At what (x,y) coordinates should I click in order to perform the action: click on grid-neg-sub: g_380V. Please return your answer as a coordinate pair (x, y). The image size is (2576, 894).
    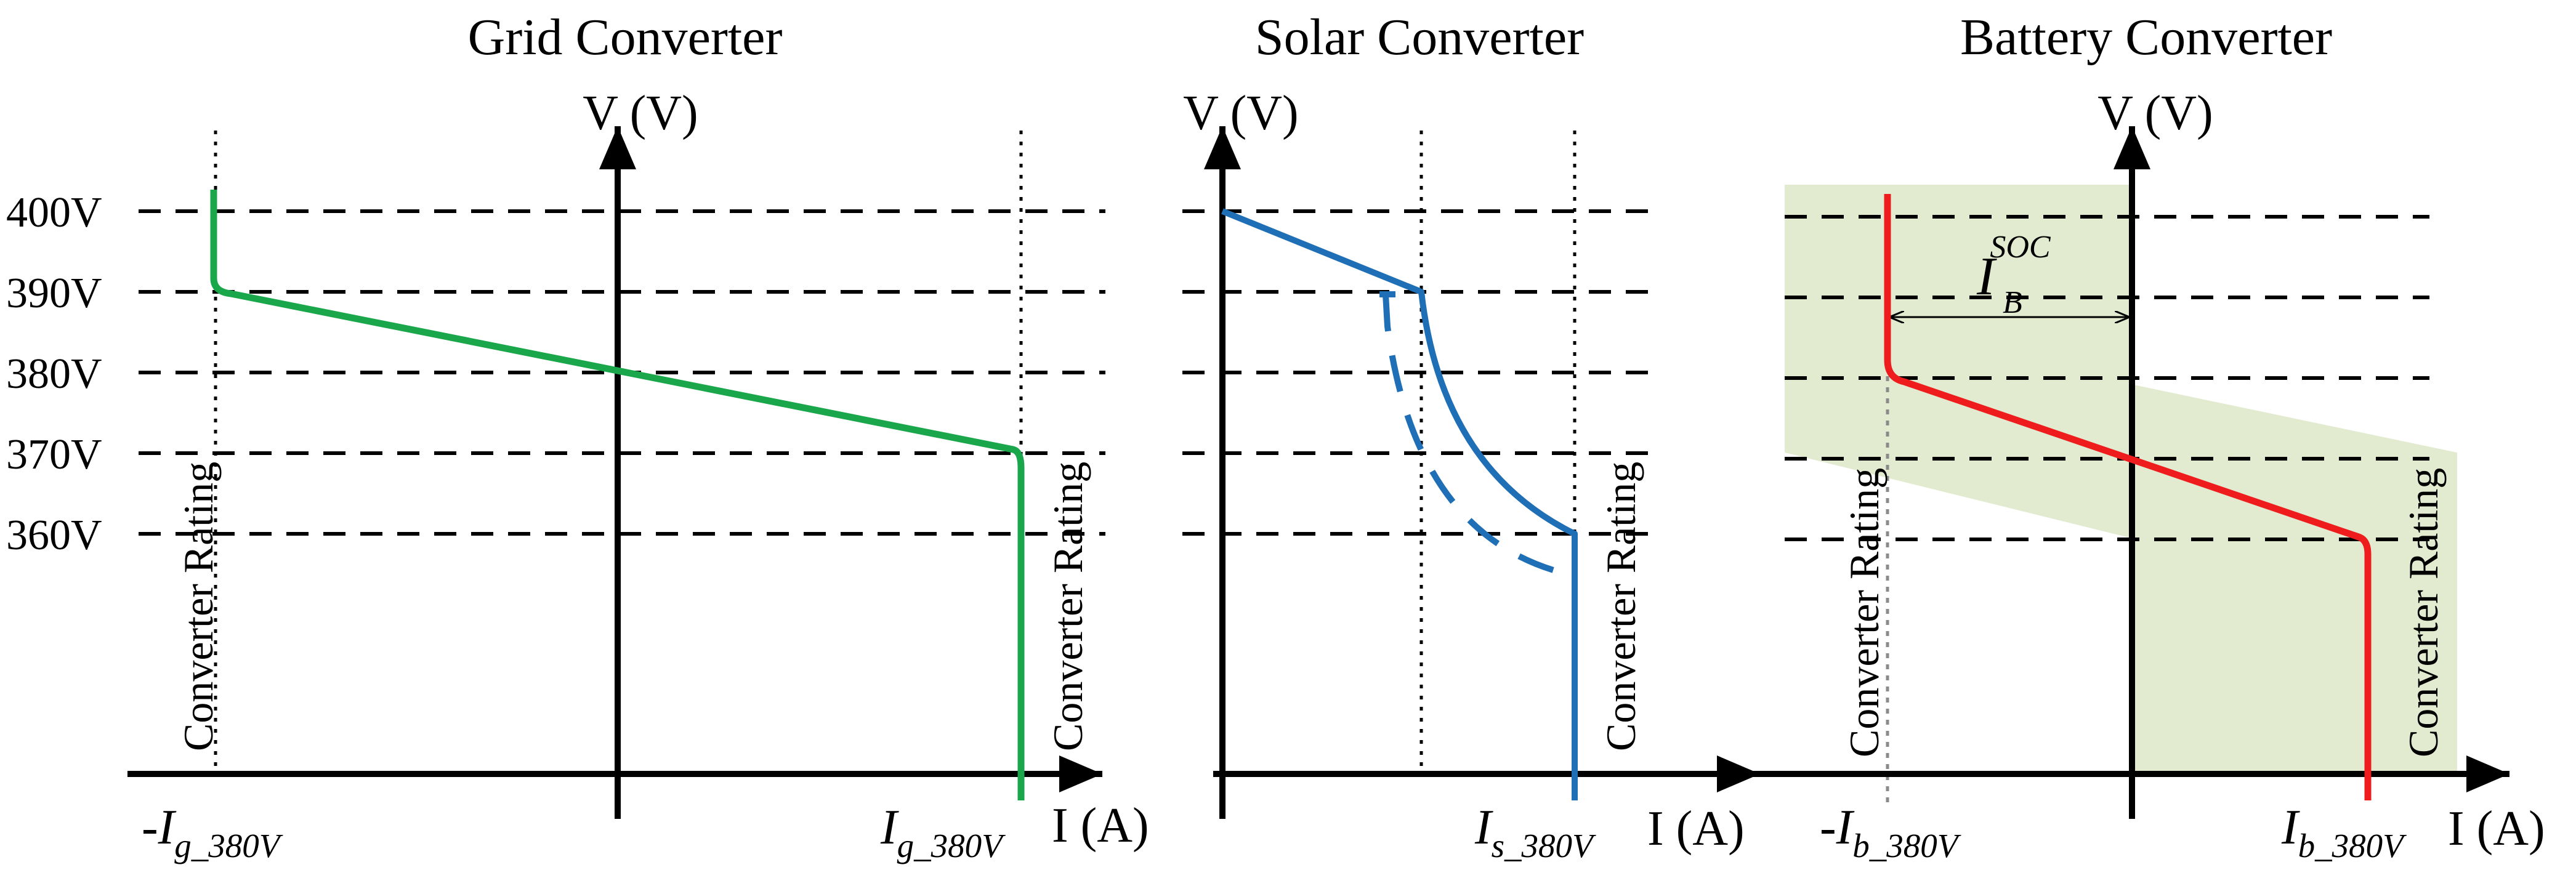
    Looking at the image, I should click on (228, 845).